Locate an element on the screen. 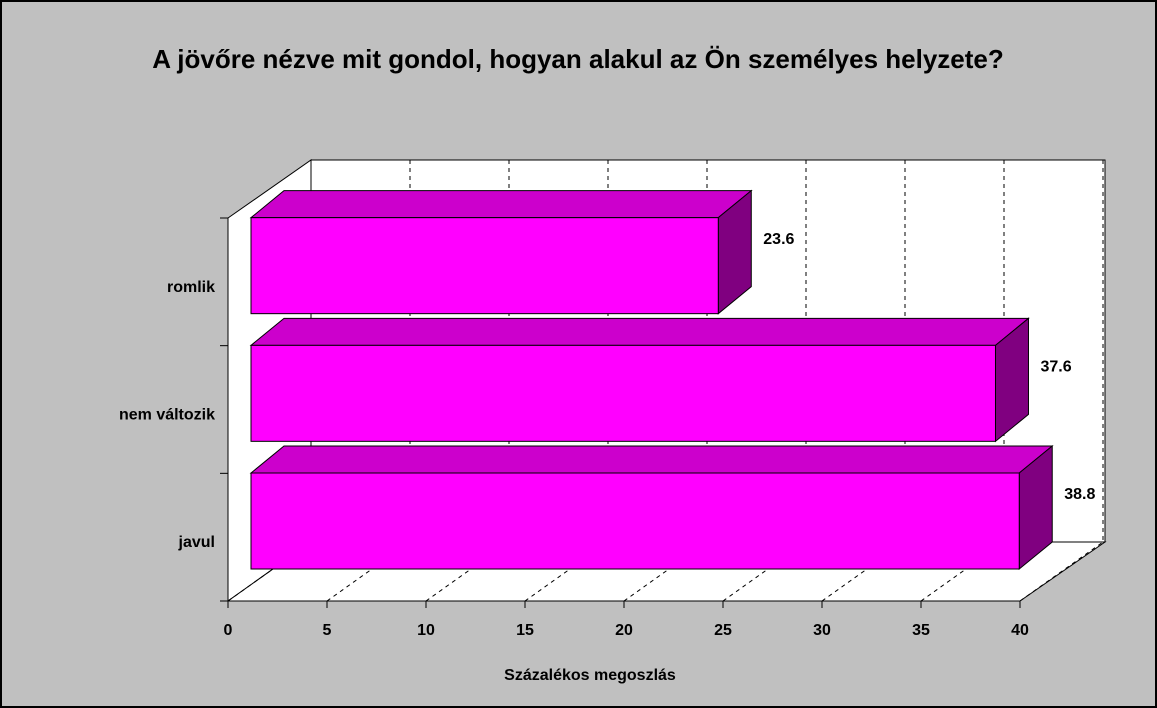  x-tick-label: 35 is located at coordinates (921, 630).